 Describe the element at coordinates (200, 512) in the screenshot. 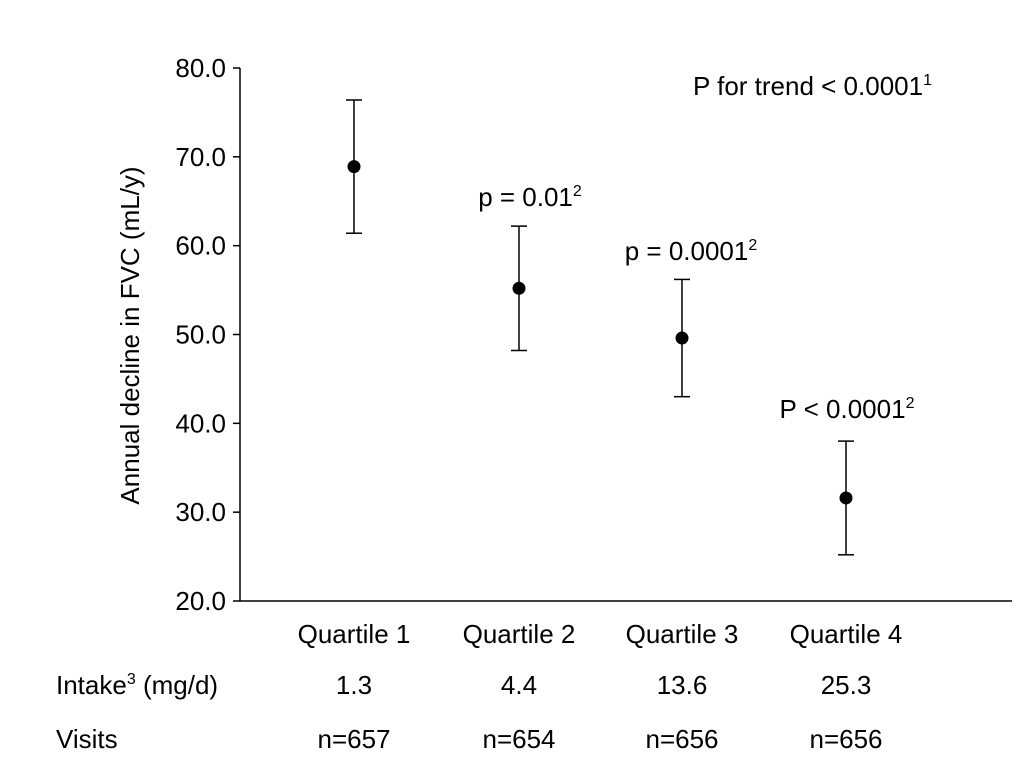

I see `y-tick-label: 30.0` at that location.